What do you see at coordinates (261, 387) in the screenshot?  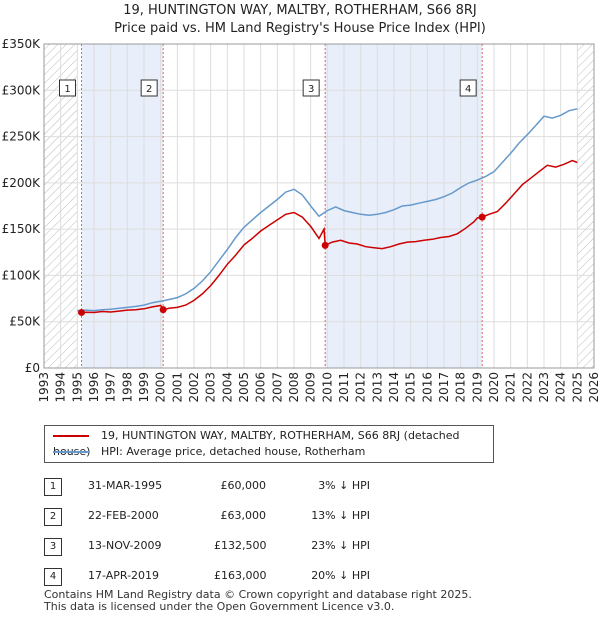 I see `x-tick-label: 2006` at bounding box center [261, 387].